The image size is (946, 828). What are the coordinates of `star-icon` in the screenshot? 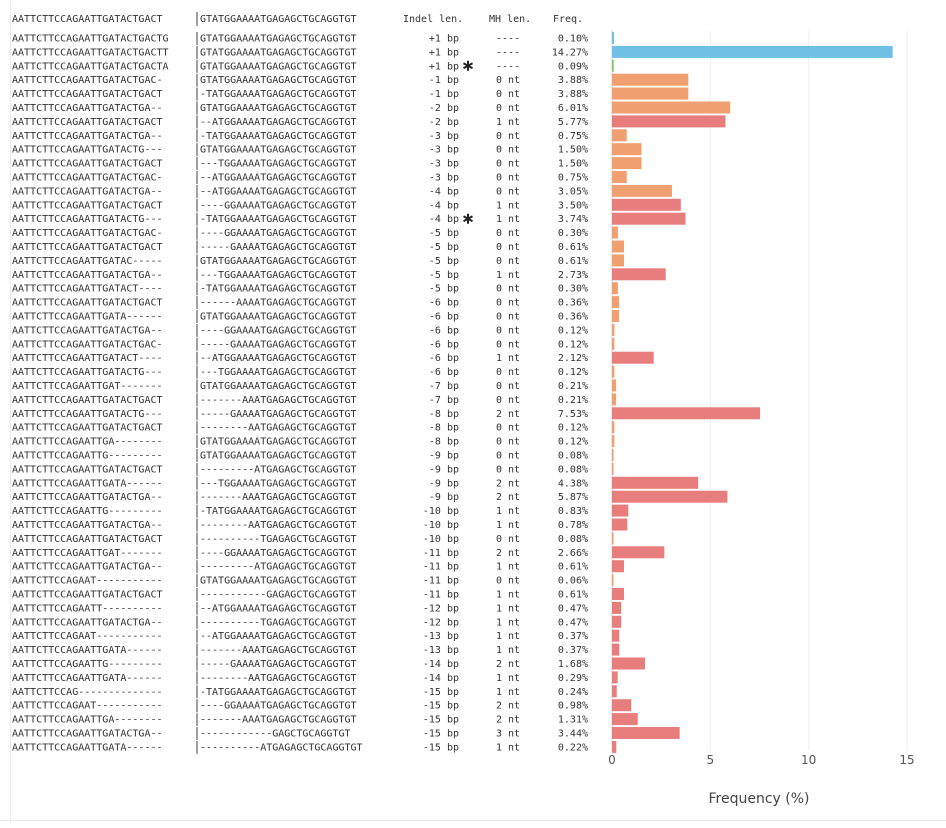 It's located at (468, 218).